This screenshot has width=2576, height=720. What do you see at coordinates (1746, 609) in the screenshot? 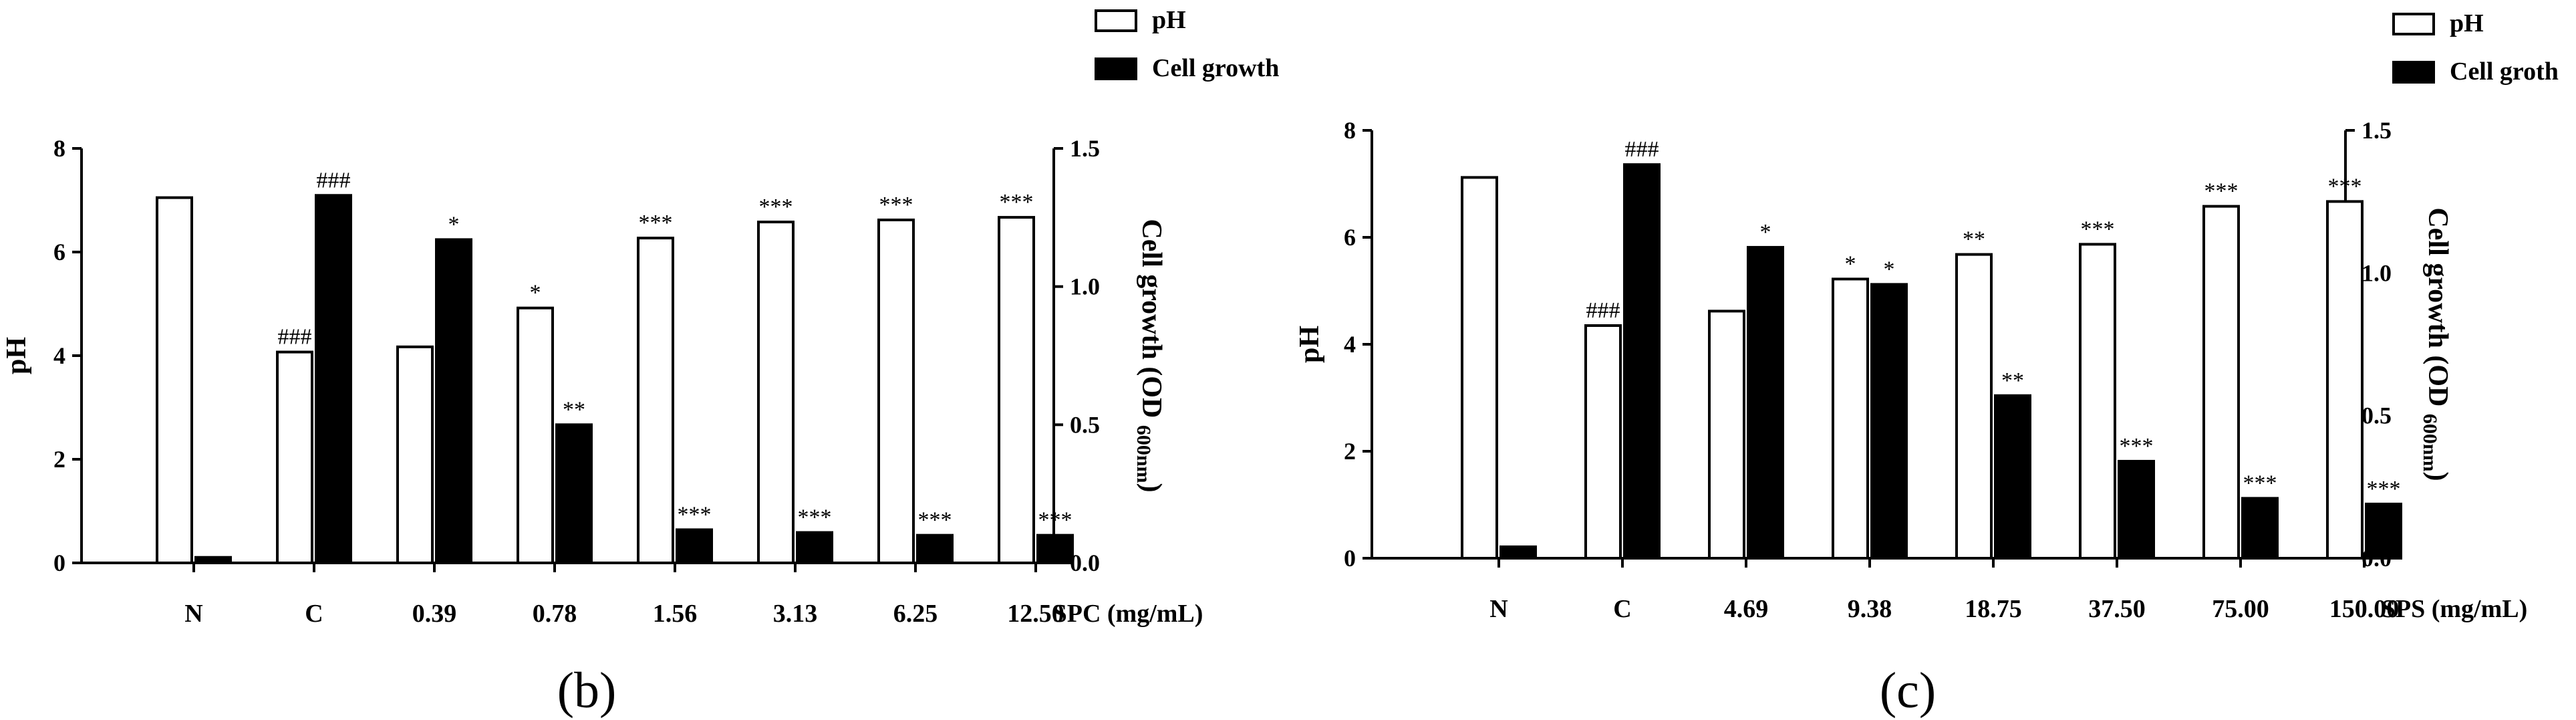
I see `x-tick-label: 4.69` at bounding box center [1746, 609].